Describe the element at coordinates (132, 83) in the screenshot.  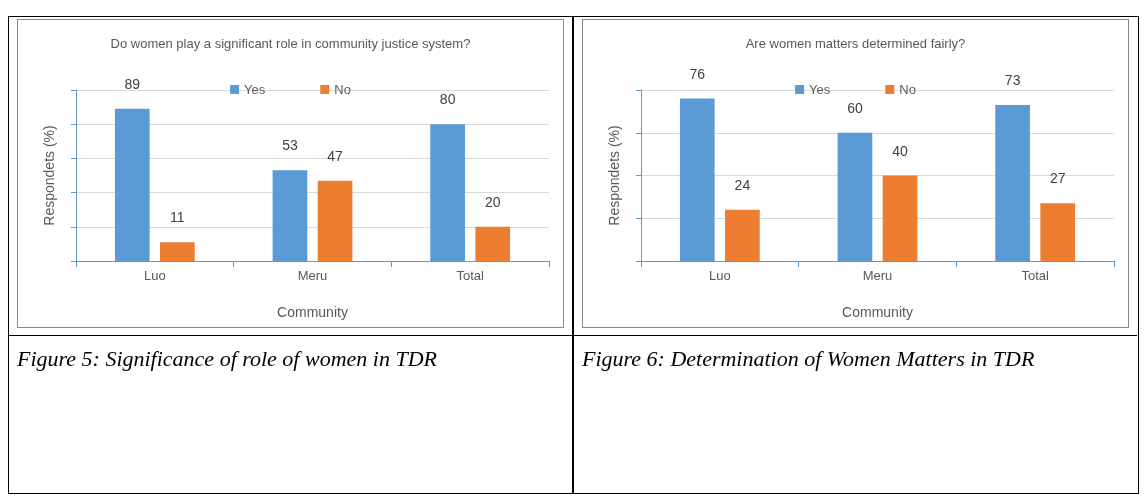
I see `data-label: 89` at that location.